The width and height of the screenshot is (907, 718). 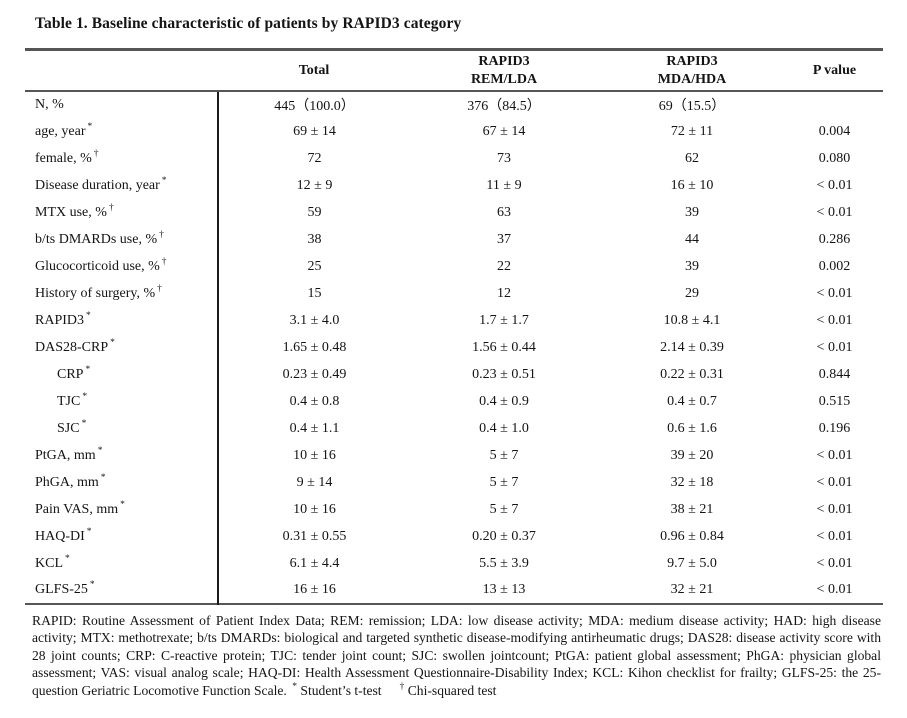 I want to click on cell-rem-lda: 0.4 ± 0.9, so click(x=504, y=401).